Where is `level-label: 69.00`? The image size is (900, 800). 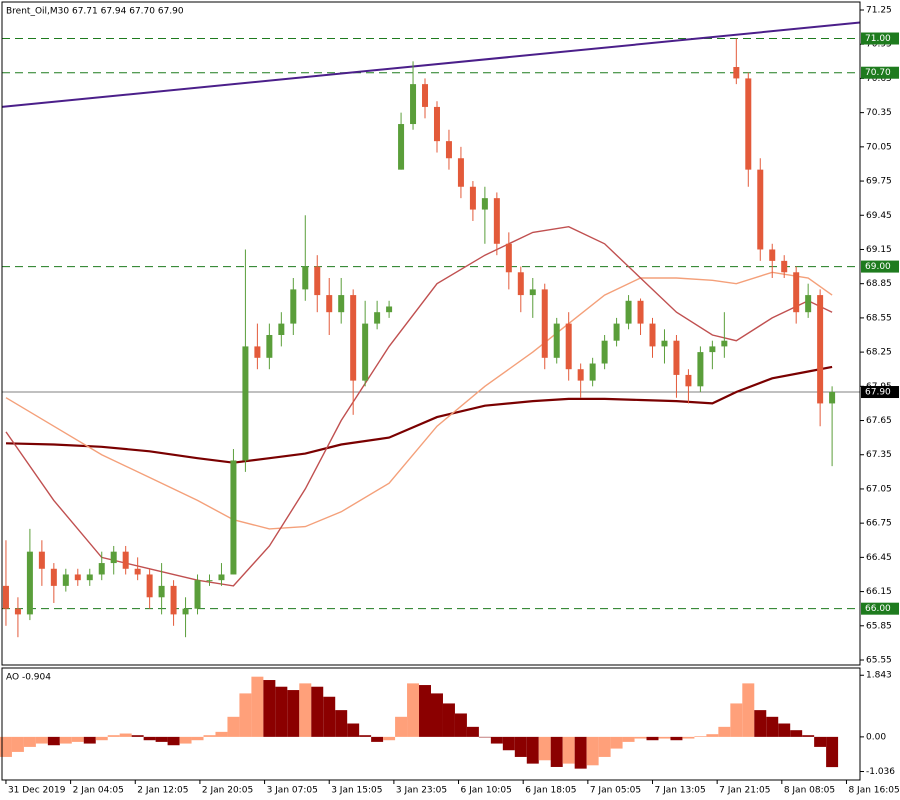
level-label: 69.00 is located at coordinates (878, 267).